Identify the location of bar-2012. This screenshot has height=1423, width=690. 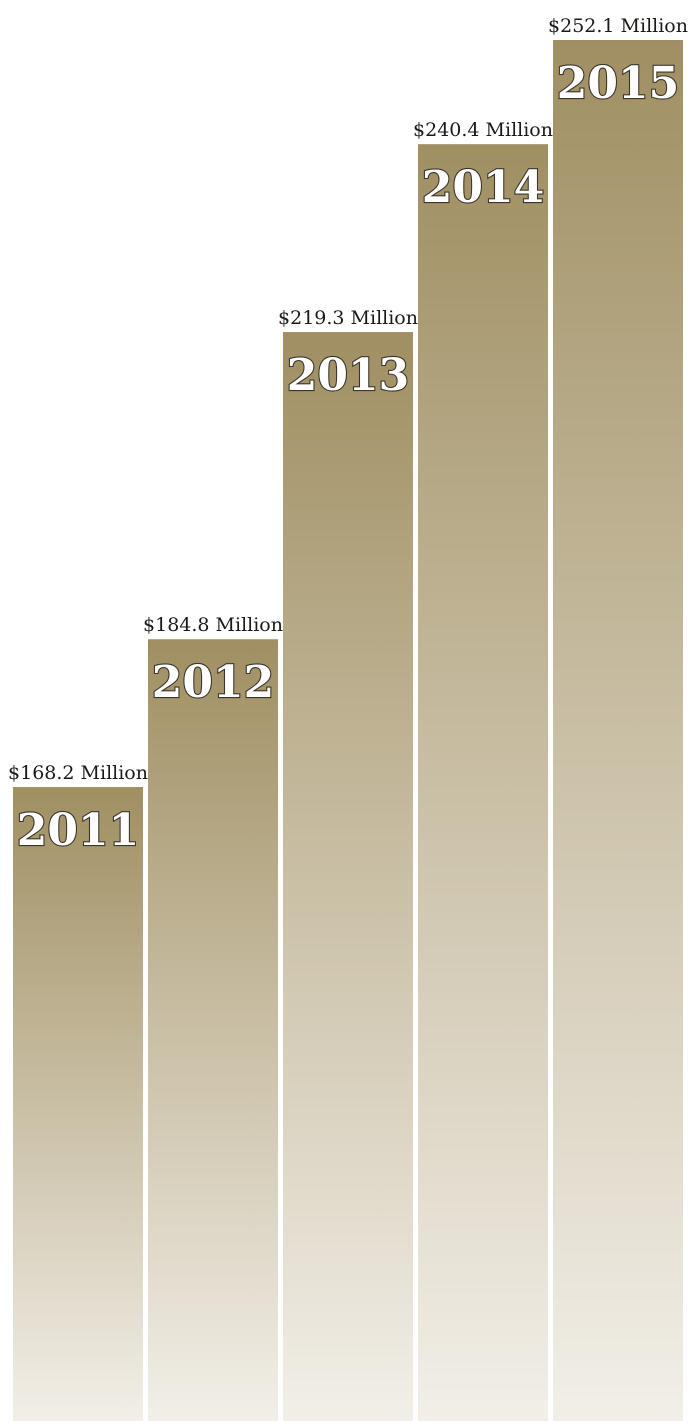
(213, 1030).